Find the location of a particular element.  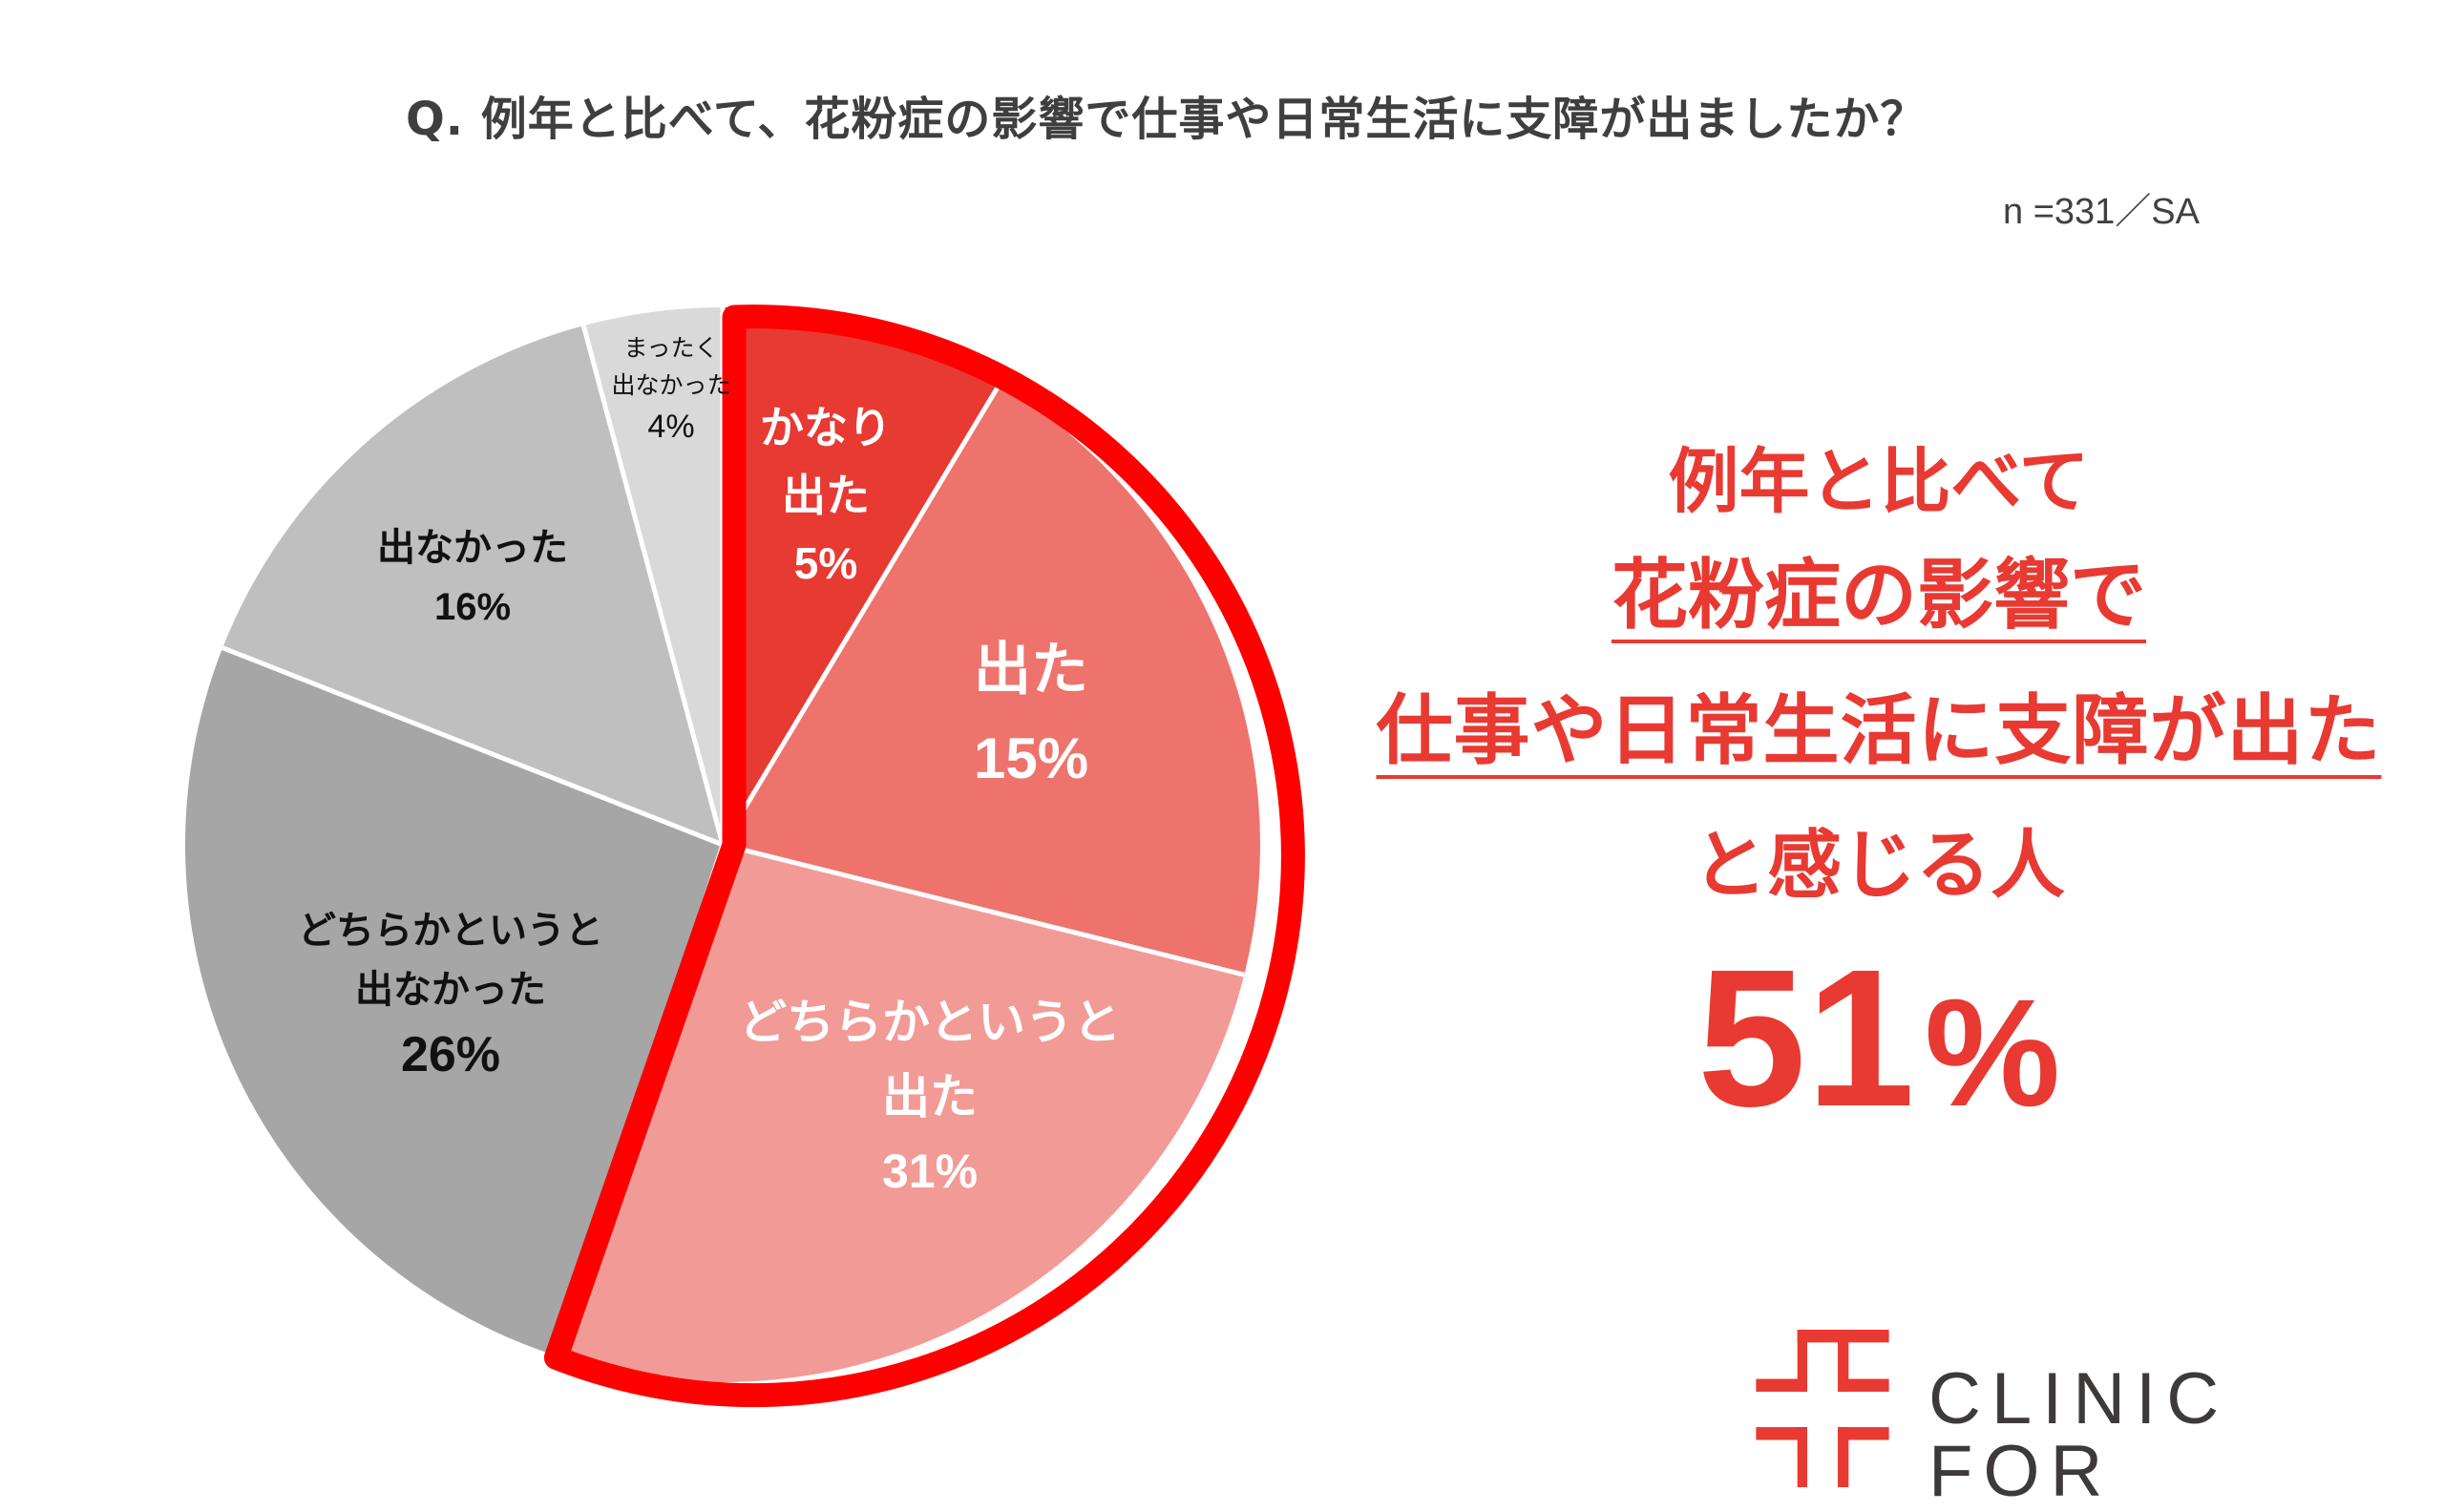

slice-label-text: かなり is located at coordinates (826, 428).